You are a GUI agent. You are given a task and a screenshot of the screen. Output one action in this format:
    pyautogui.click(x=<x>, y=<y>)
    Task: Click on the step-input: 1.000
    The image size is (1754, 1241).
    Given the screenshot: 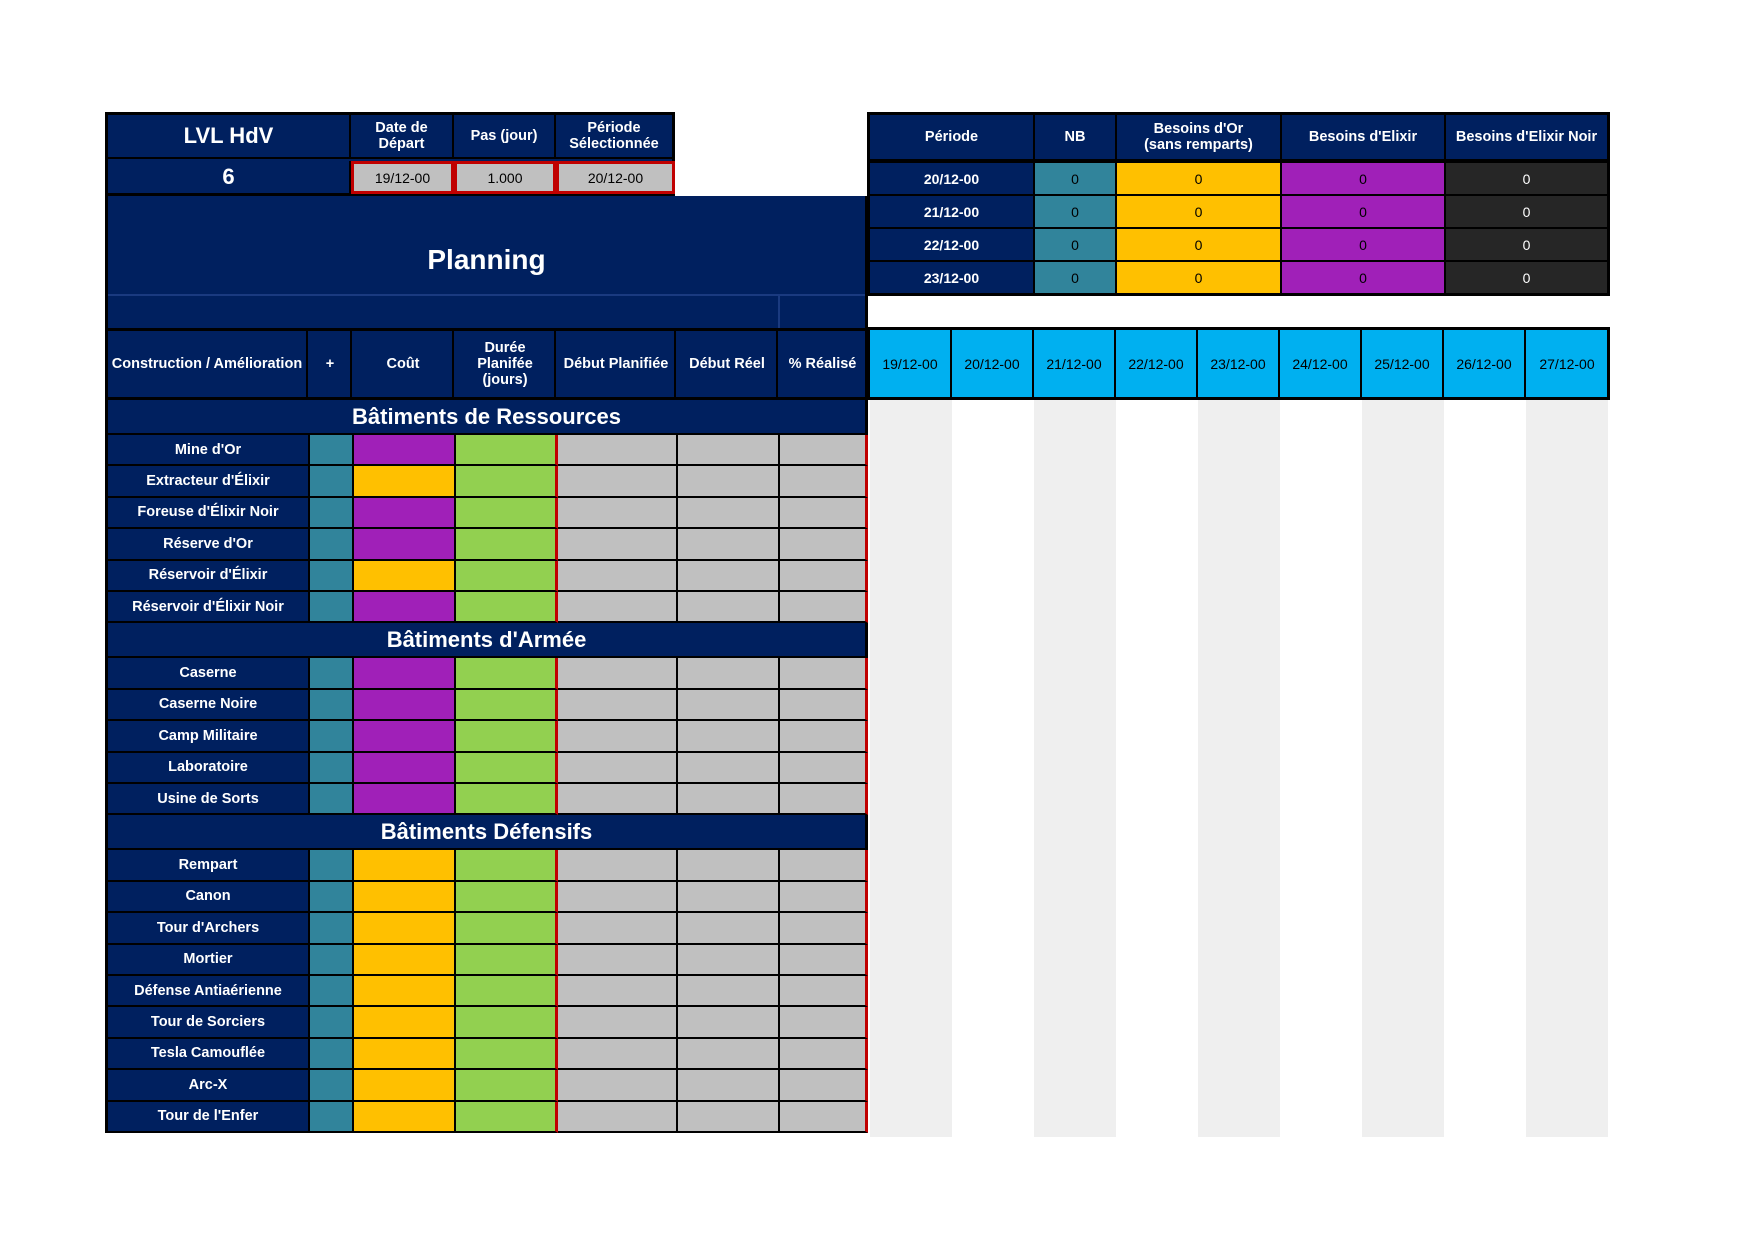 What is the action you would take?
    pyautogui.click(x=505, y=177)
    